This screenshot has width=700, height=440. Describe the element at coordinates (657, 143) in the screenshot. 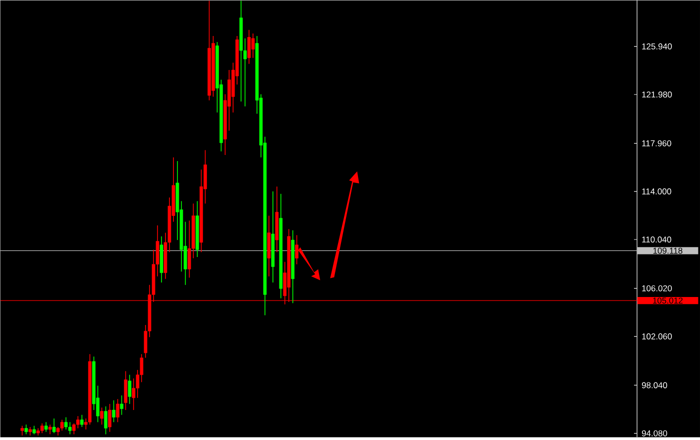

I see `y-tick-label: 117.960` at that location.